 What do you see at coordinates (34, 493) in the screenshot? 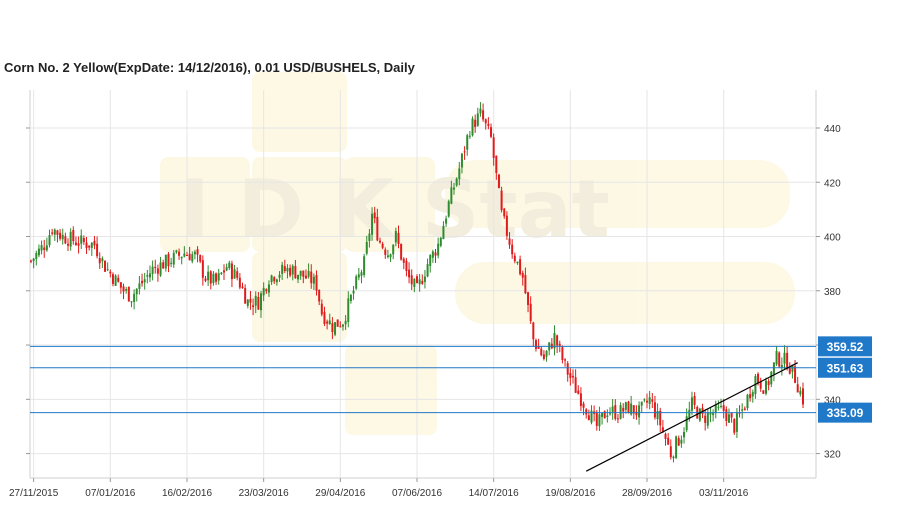
I see `x-tick-label: 27/11/2015` at bounding box center [34, 493].